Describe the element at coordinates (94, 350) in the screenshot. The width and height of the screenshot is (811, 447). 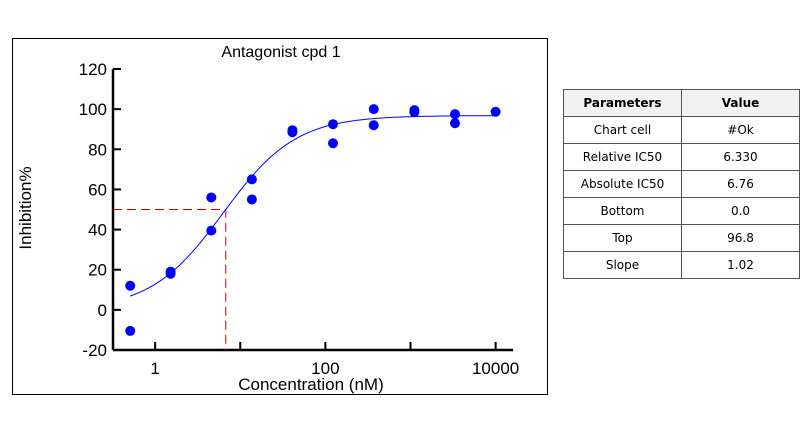
I see `y-tick-label: -20` at that location.